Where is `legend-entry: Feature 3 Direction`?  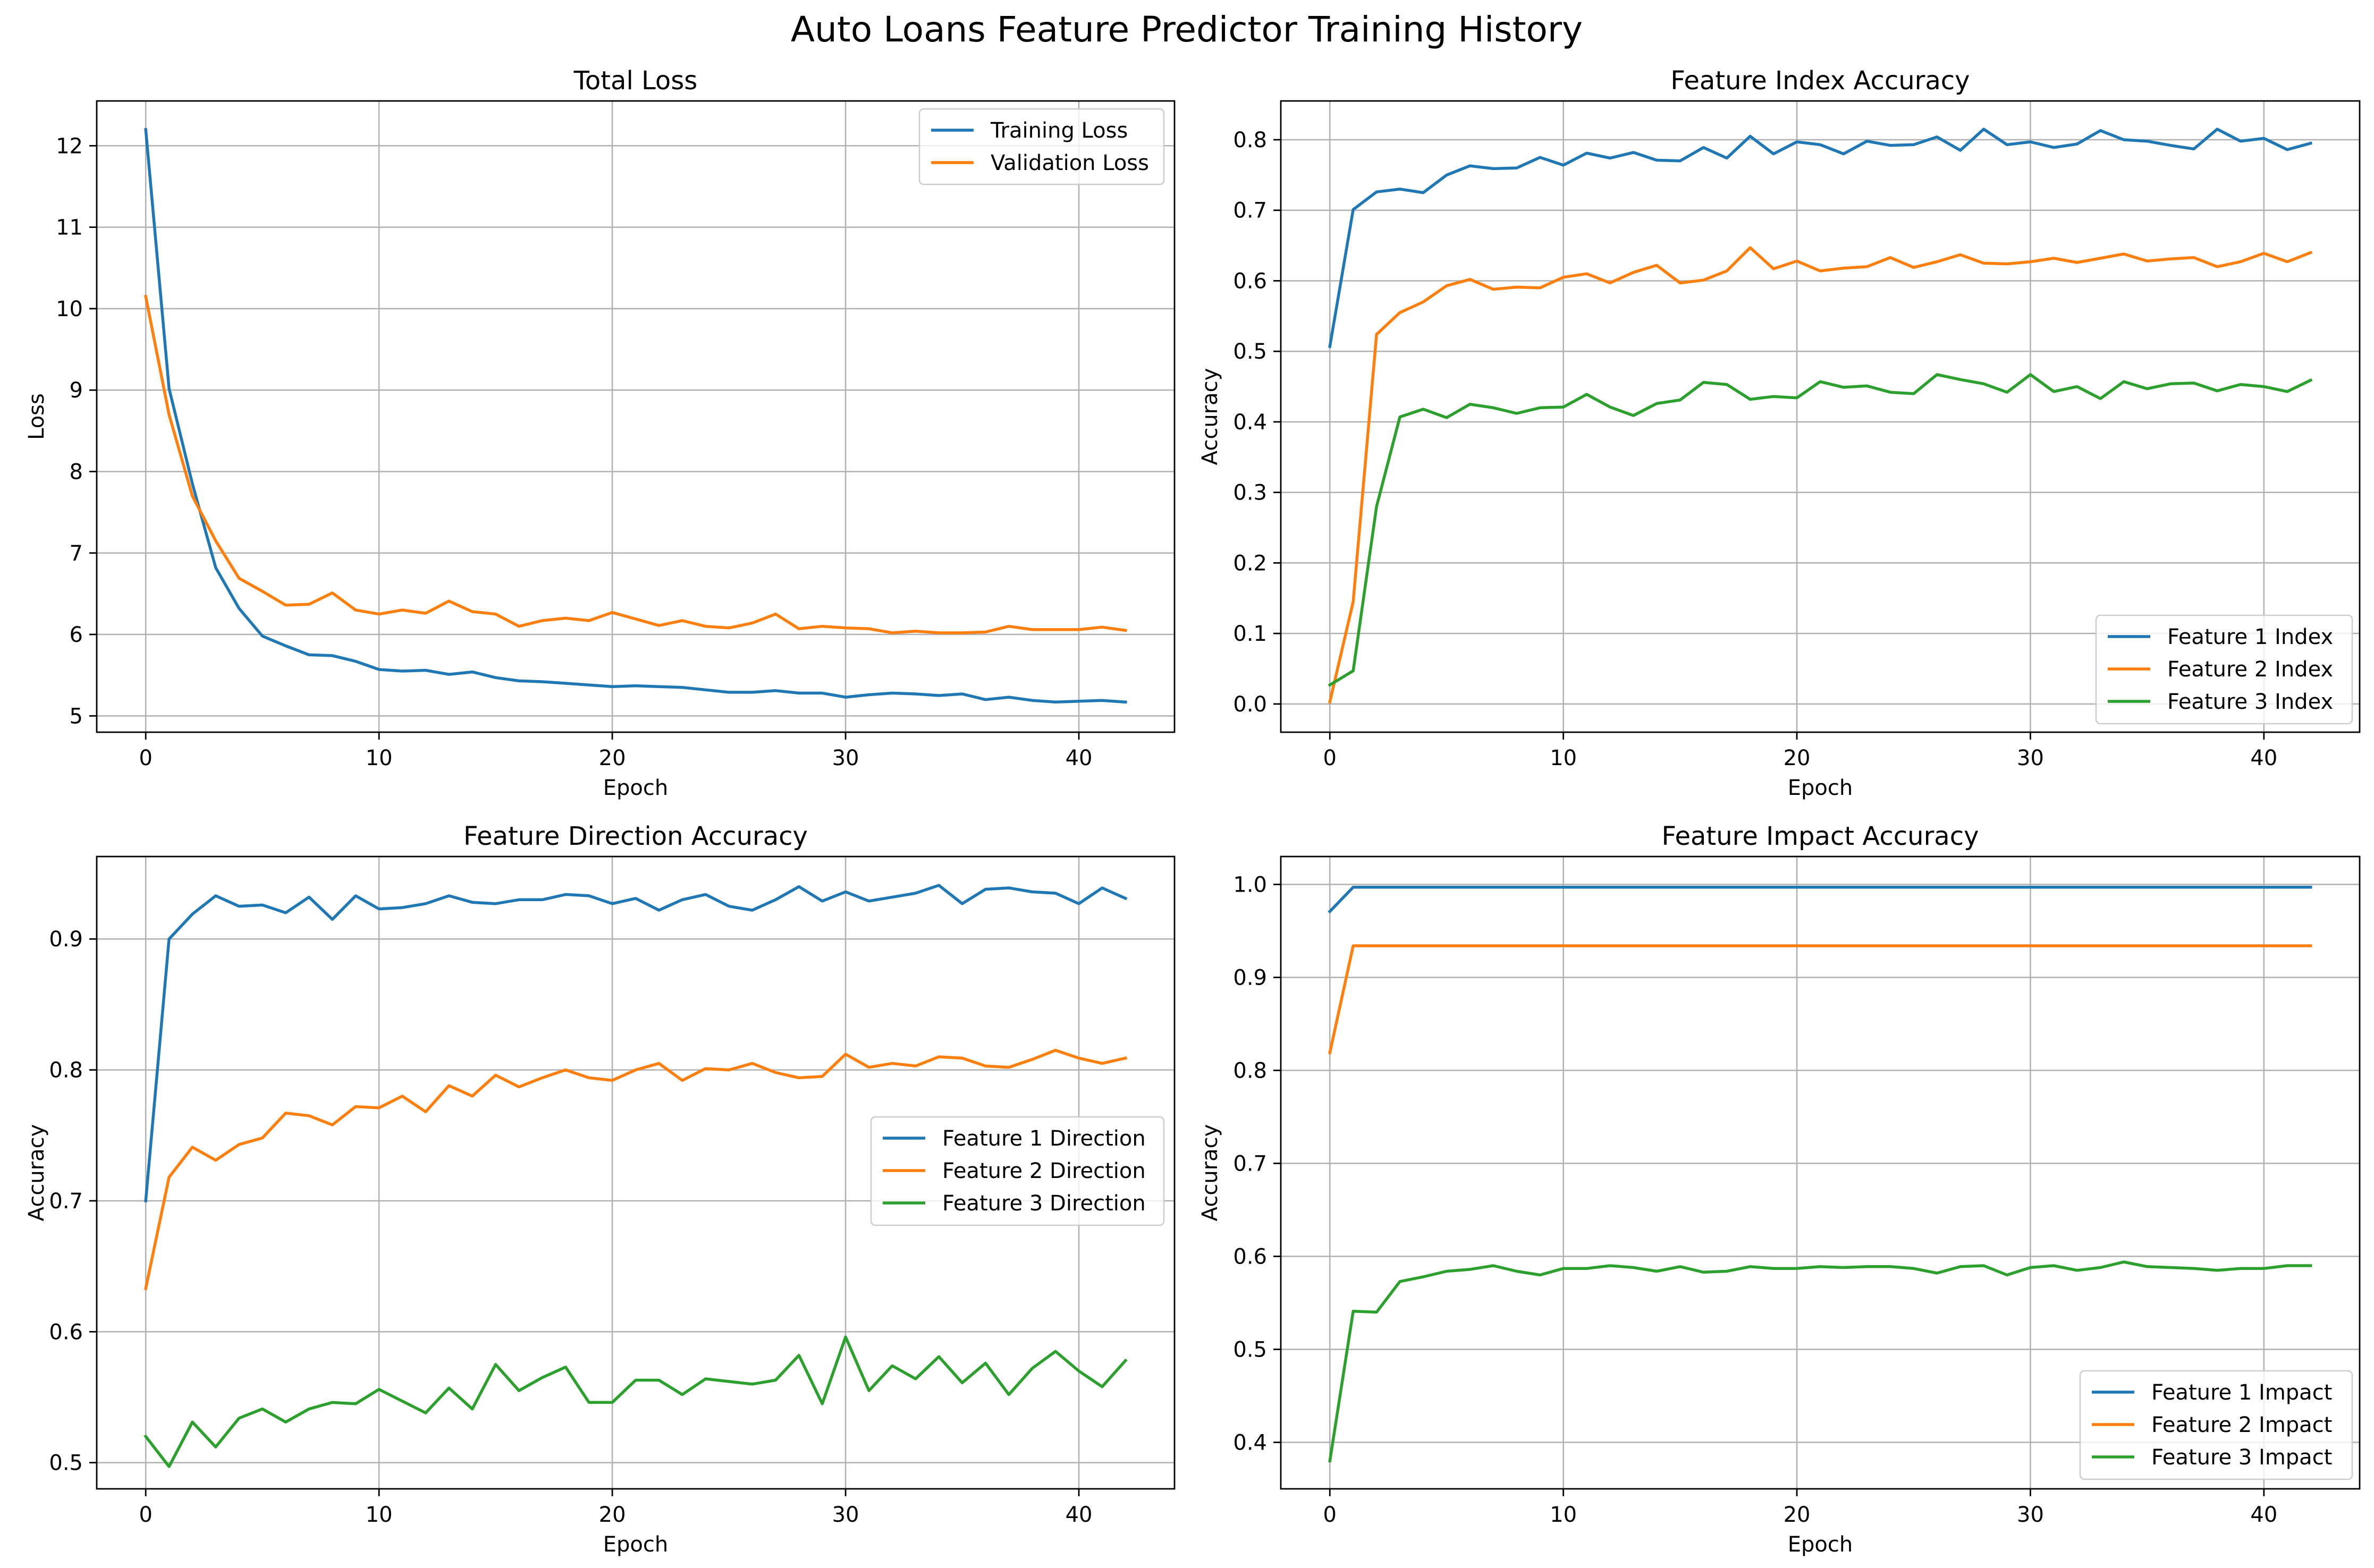
legend-entry: Feature 3 Direction is located at coordinates (1014, 1203).